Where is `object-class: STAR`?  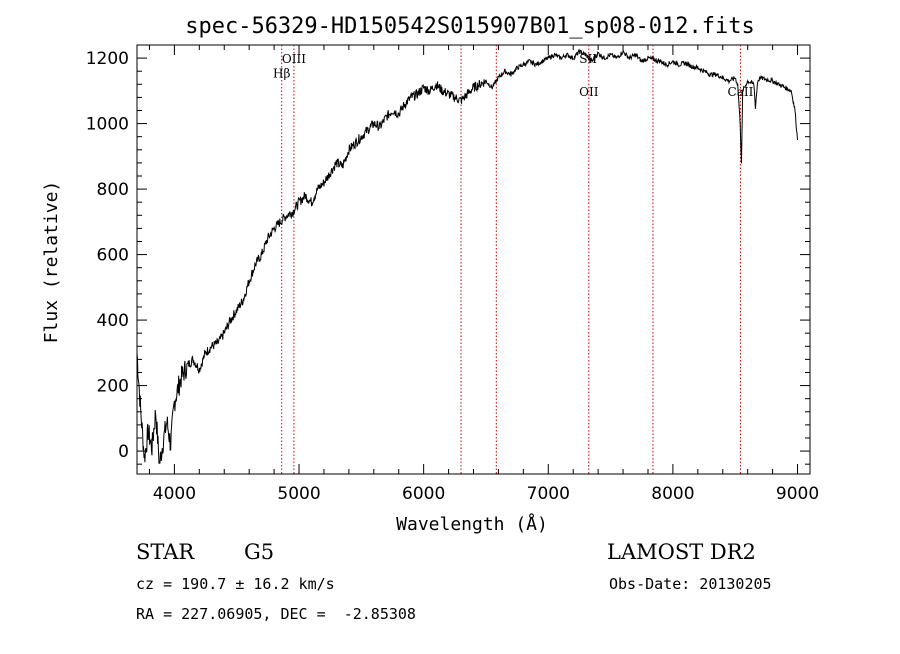
object-class: STAR is located at coordinates (165, 552).